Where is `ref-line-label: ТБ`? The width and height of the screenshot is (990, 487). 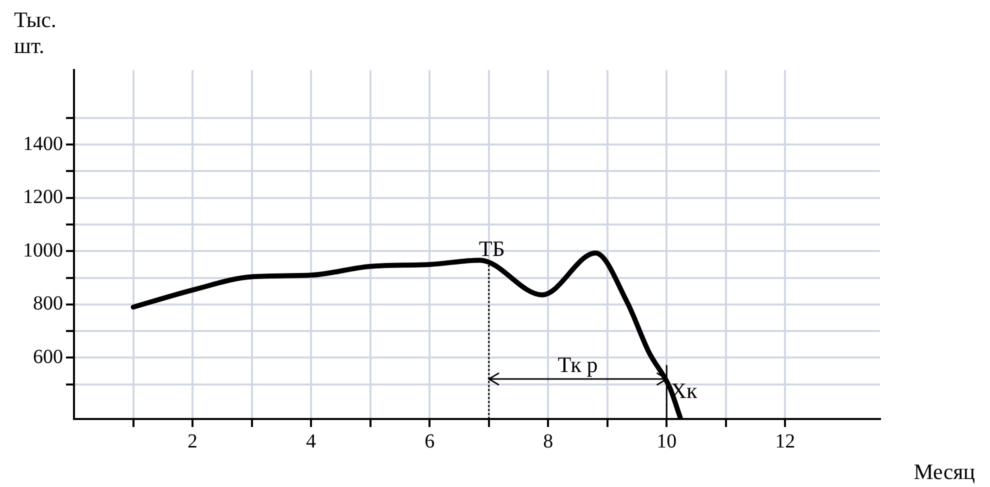 ref-line-label: ТБ is located at coordinates (491, 248).